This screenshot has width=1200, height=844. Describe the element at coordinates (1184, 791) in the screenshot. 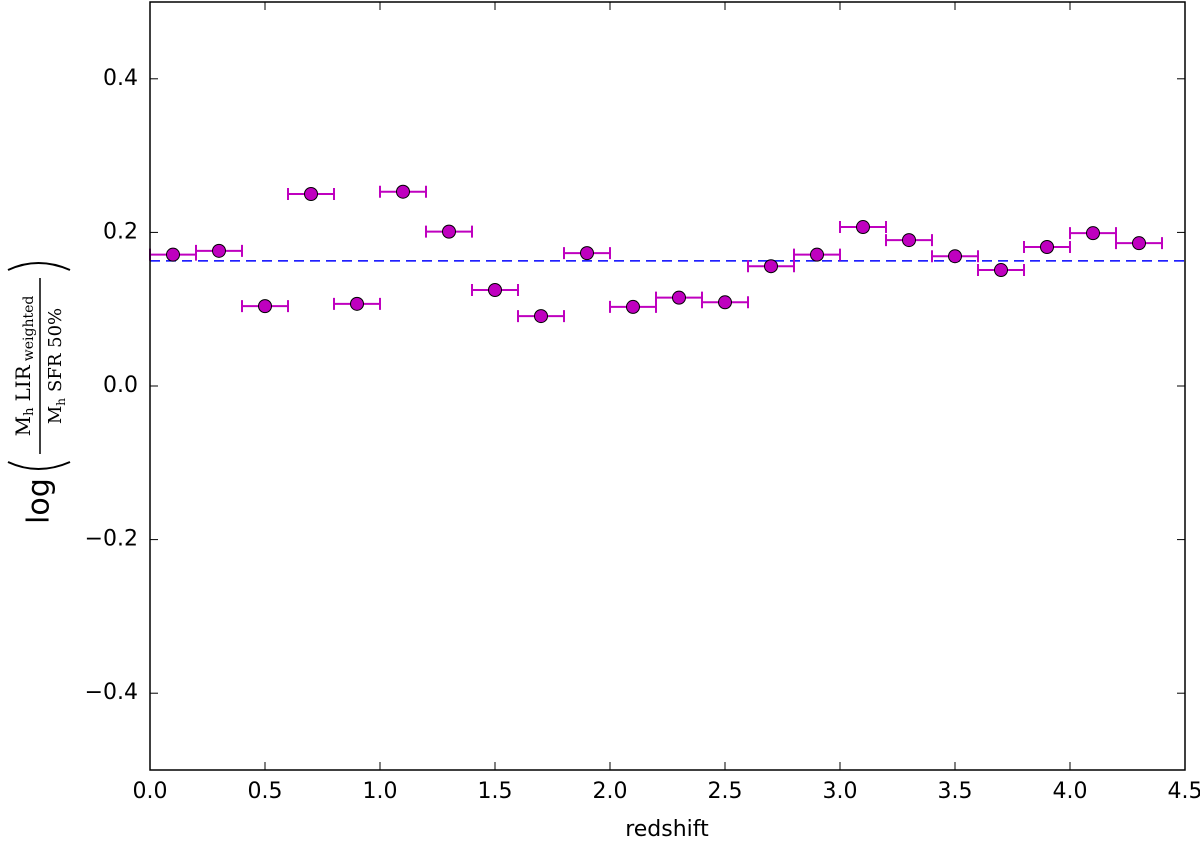

I see `x-tick-label: 4.5` at that location.